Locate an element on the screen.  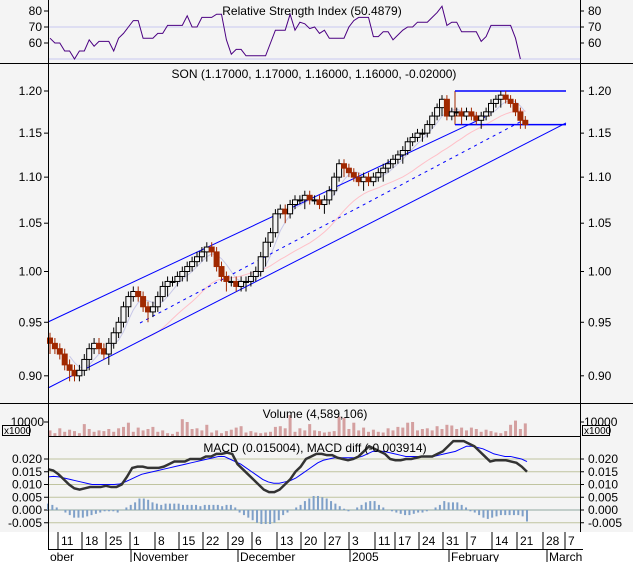
date-label: 27 is located at coordinates (335, 541).